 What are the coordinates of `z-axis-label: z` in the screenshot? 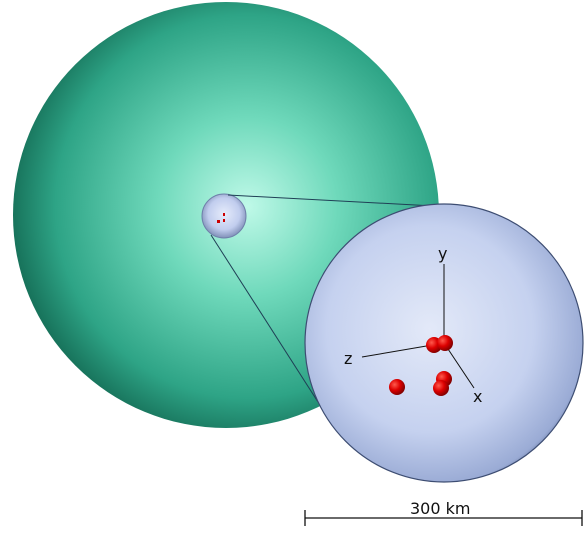 It's located at (348, 358).